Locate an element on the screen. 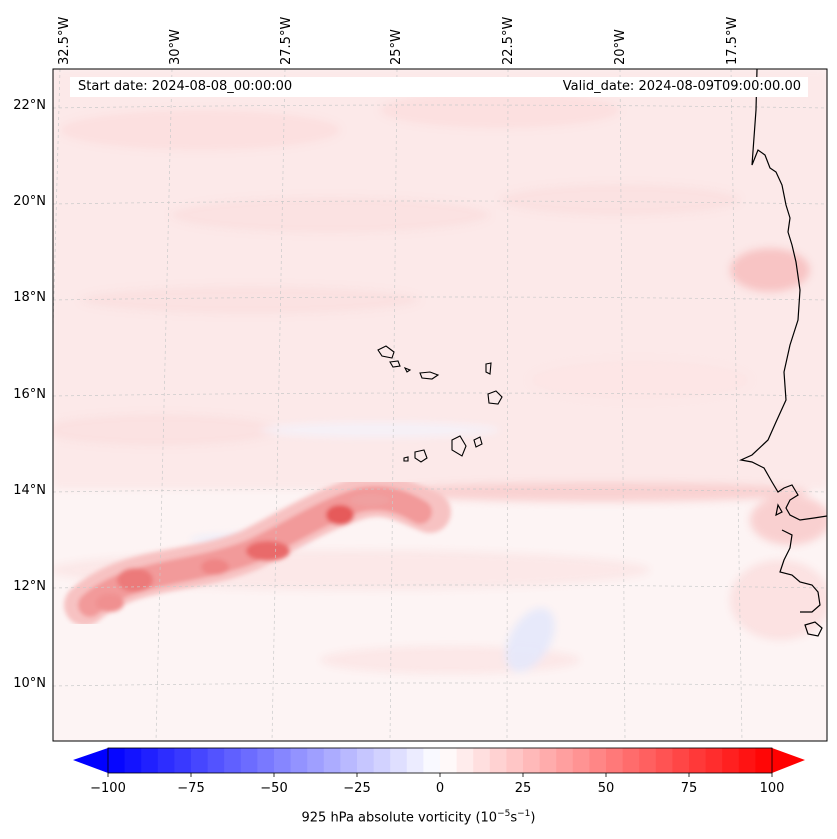 The height and width of the screenshot is (839, 837). lat-tick-label: 22°N is located at coordinates (29, 105).